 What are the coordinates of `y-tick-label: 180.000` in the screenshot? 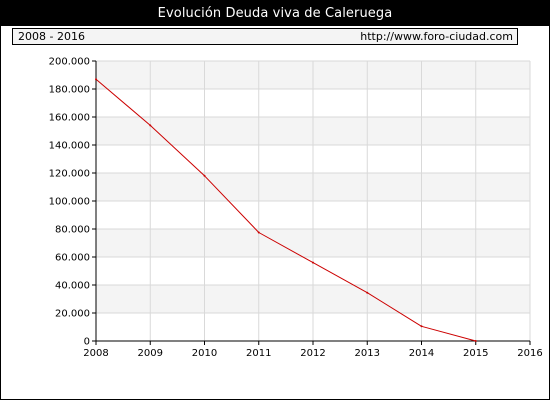 It's located at (69, 90).